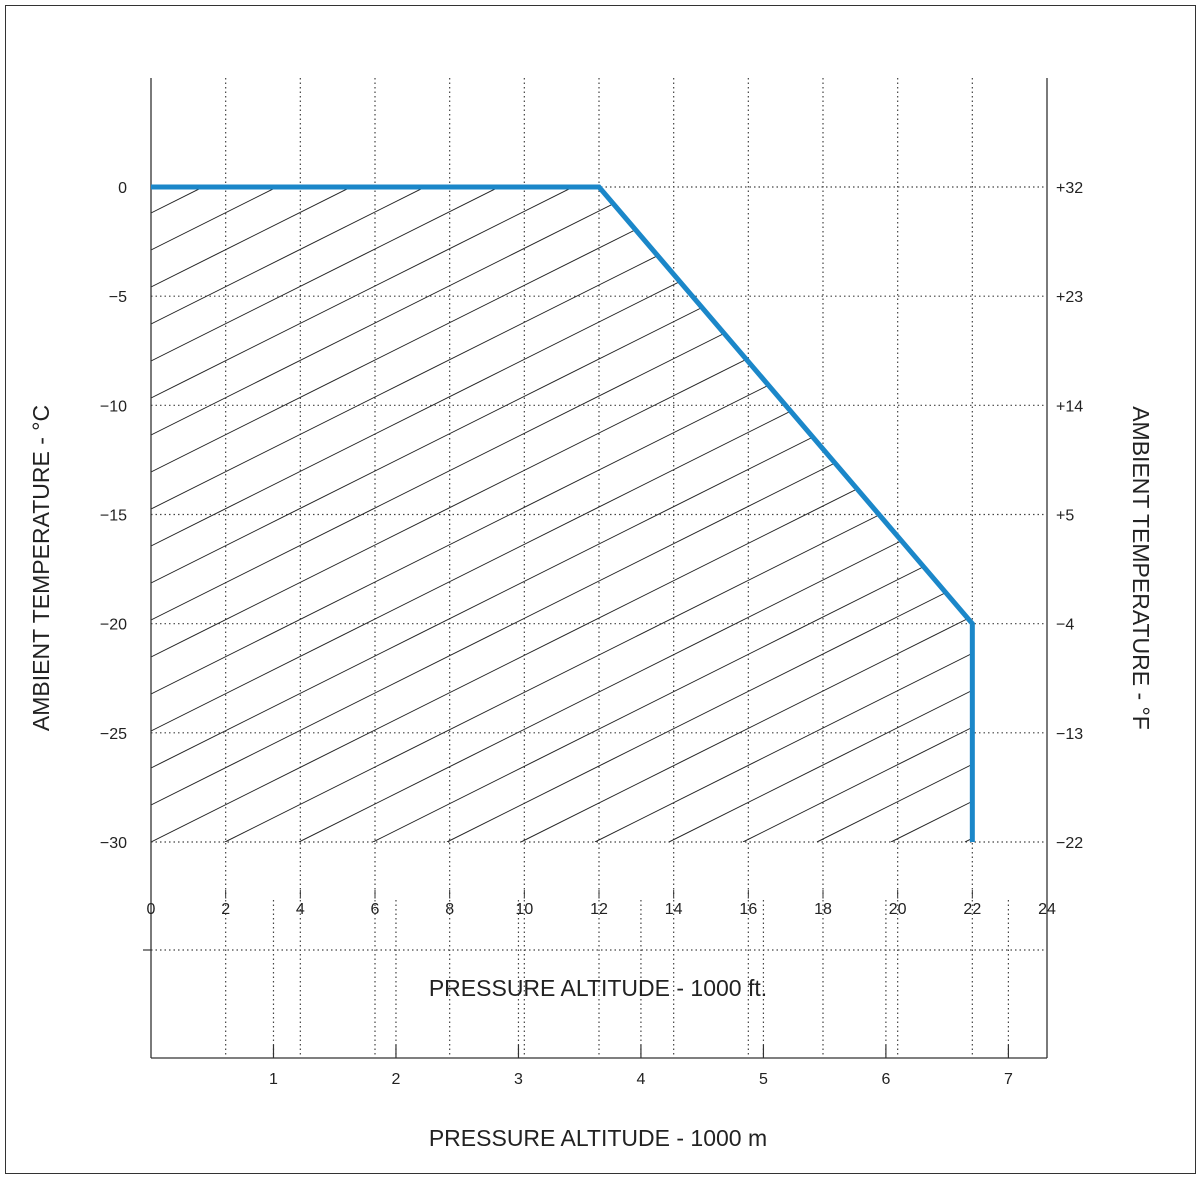 The image size is (1203, 1180). What do you see at coordinates (1008, 1079) in the screenshot?
I see `x2-tick-label: 7` at bounding box center [1008, 1079].